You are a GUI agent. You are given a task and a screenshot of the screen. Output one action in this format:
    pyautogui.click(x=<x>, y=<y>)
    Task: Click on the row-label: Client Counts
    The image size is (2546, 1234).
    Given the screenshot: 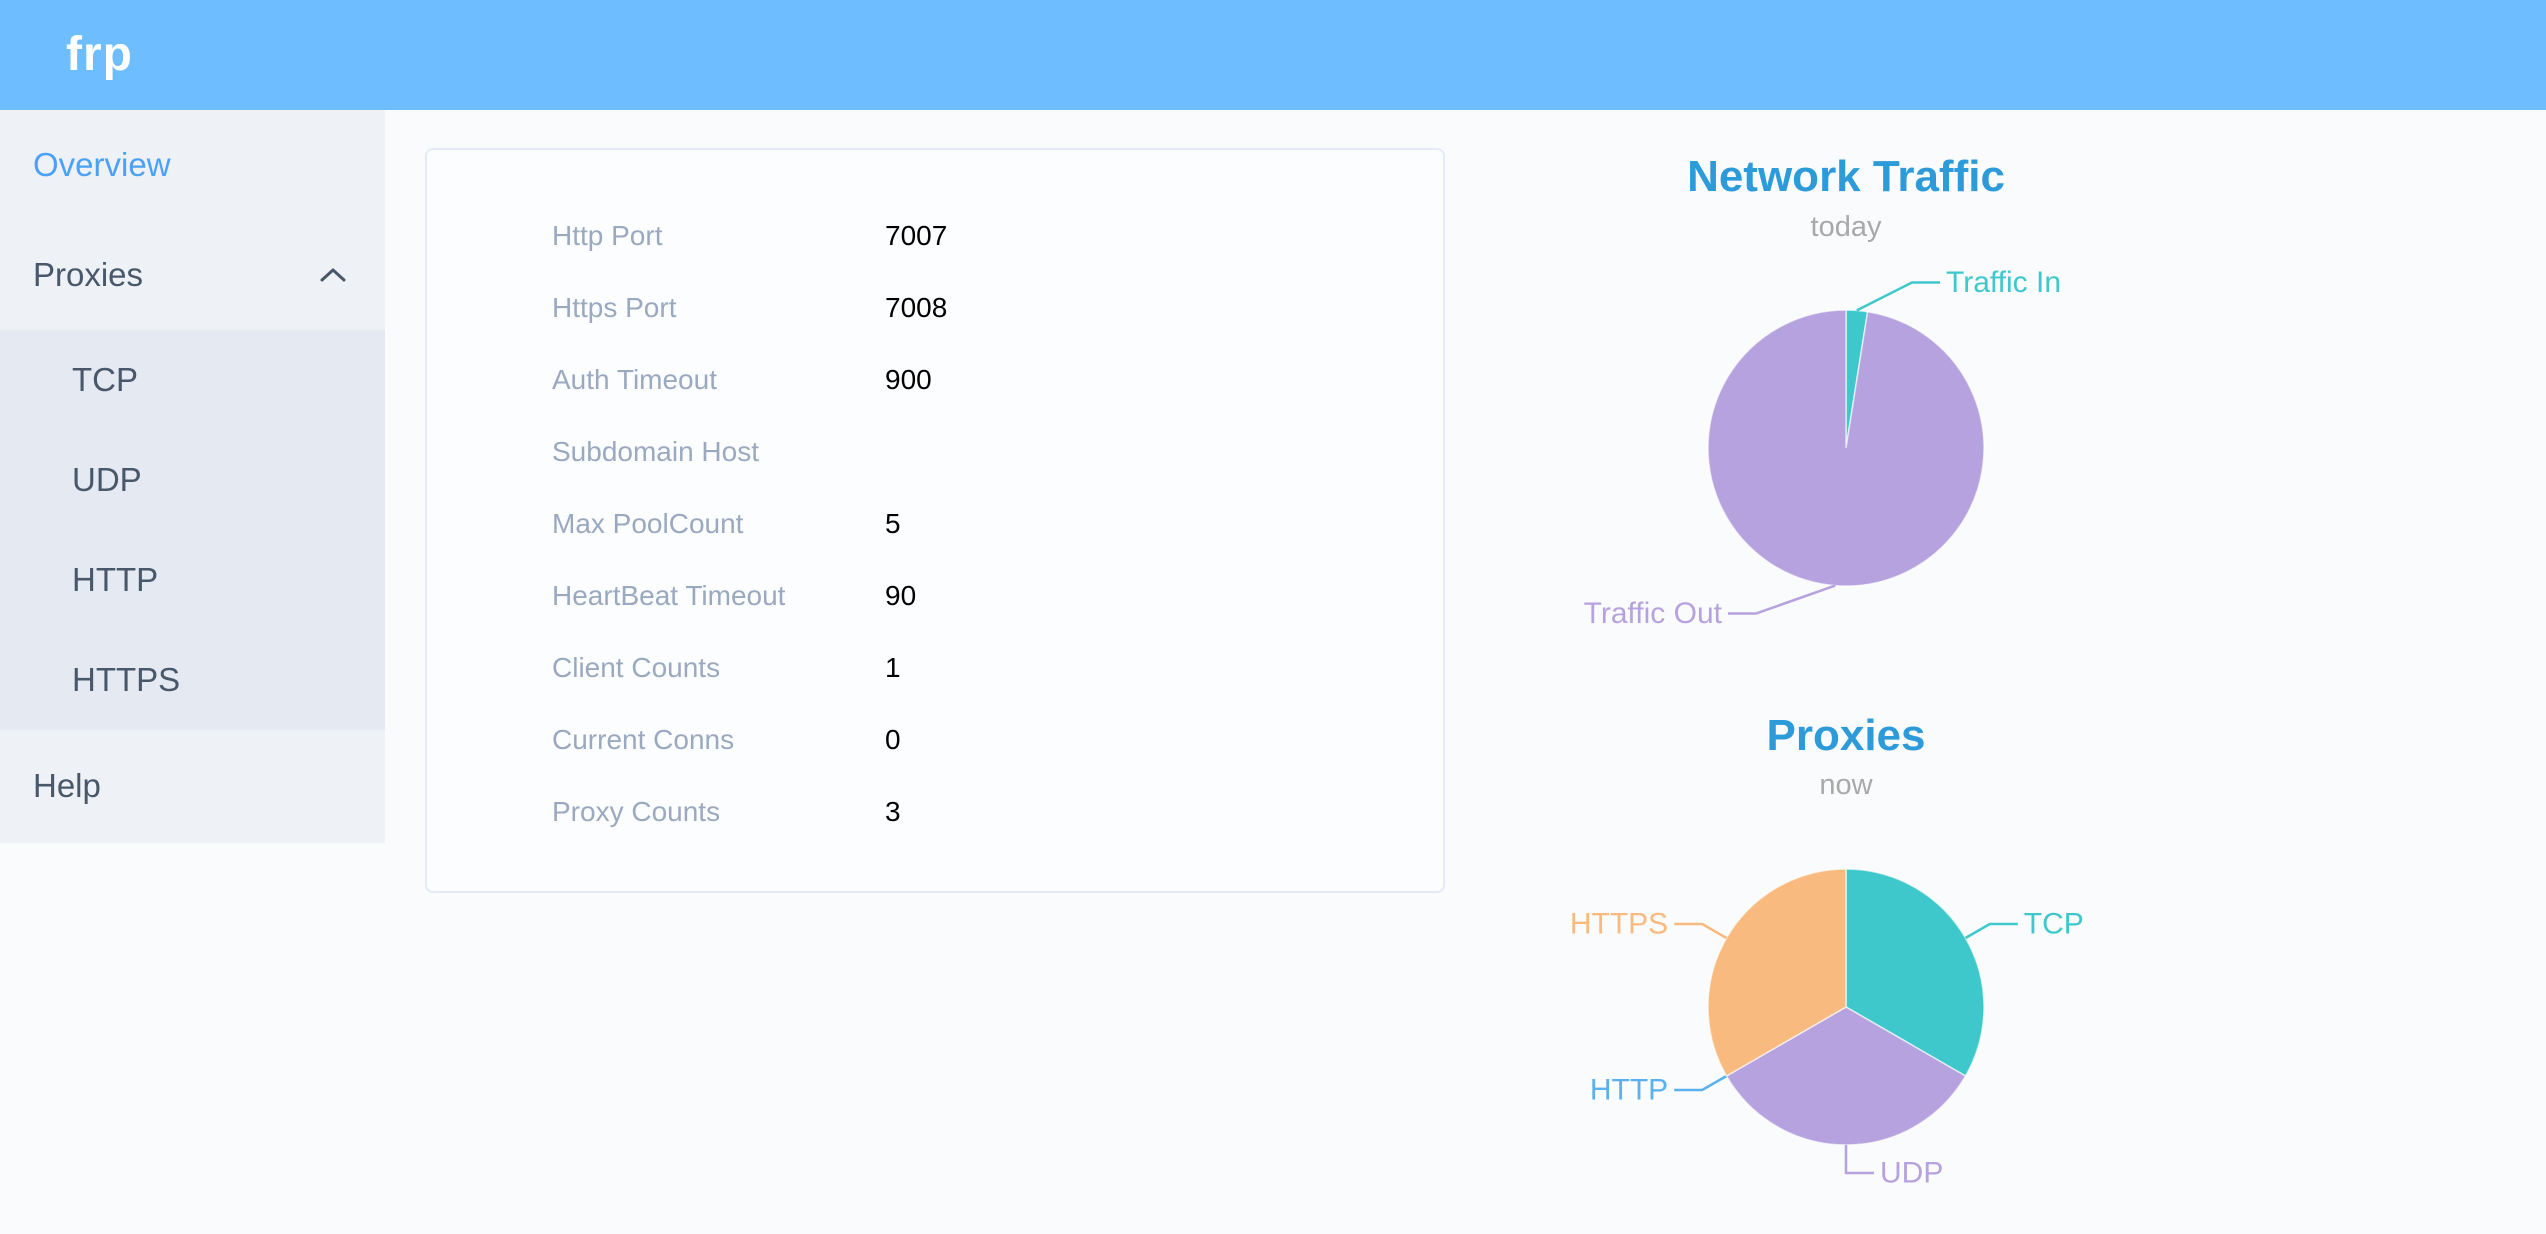 What is the action you would take?
    pyautogui.click(x=636, y=667)
    